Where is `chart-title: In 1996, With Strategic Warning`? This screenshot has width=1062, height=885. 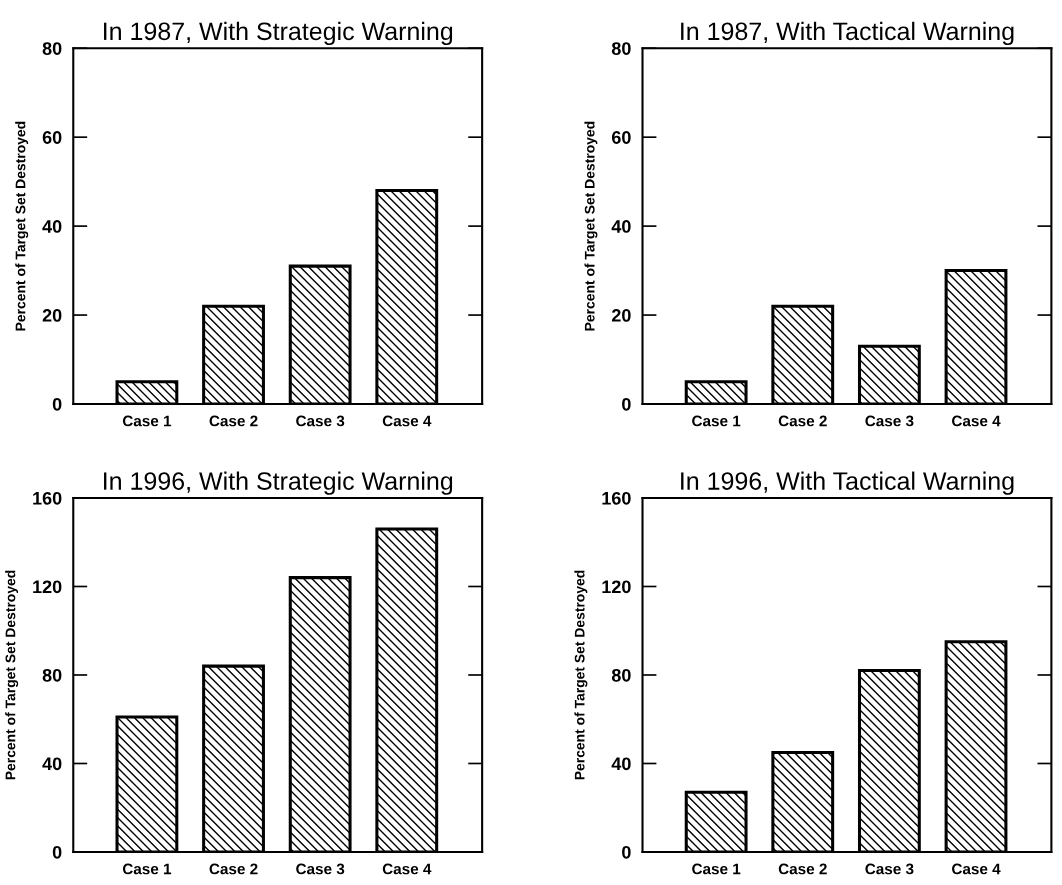
chart-title: In 1996, With Strategic Warning is located at coordinates (278, 483).